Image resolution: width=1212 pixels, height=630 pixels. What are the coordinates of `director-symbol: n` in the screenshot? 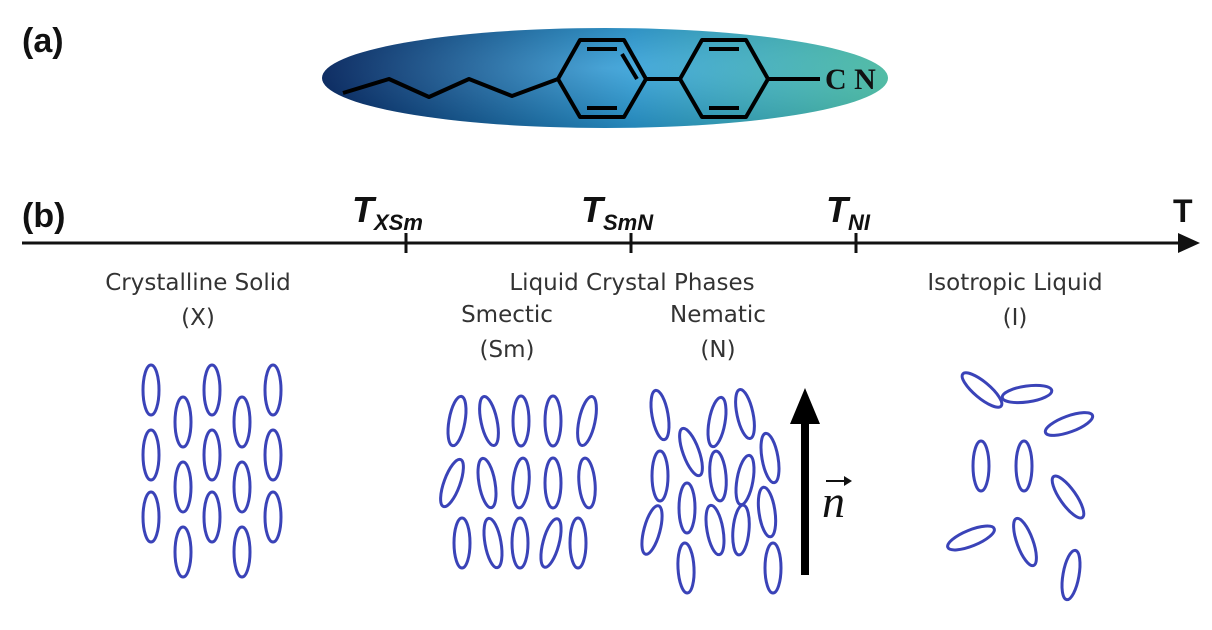 It's located at (837, 501).